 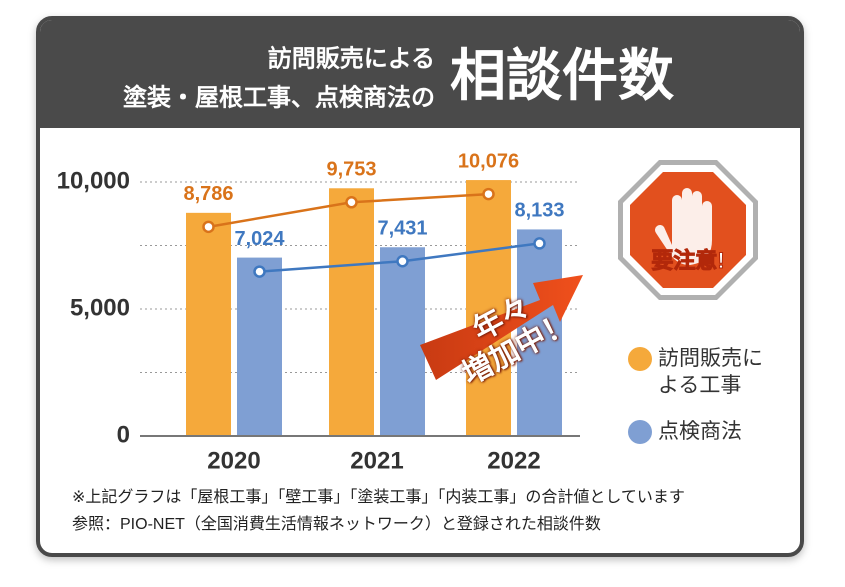 What do you see at coordinates (208, 194) in the screenshot?
I see `value-label: 8,786` at bounding box center [208, 194].